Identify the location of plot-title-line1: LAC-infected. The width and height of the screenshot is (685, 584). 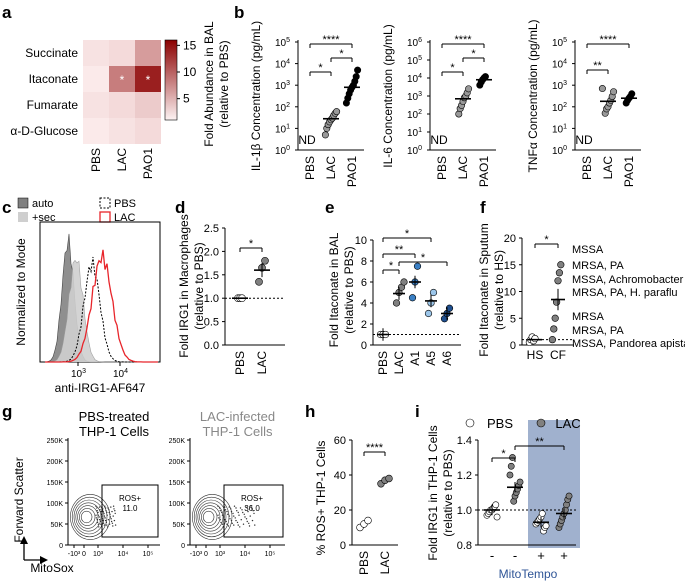
(237, 416).